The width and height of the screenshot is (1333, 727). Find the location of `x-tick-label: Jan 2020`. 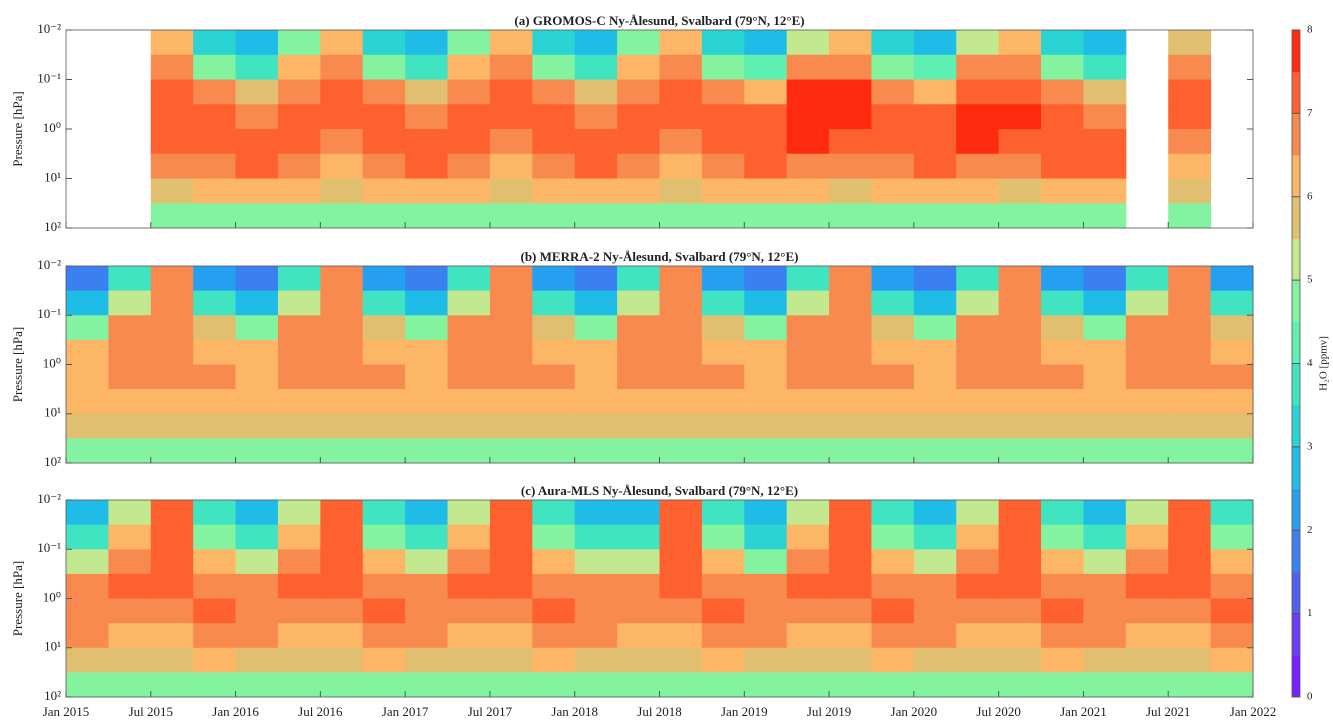

x-tick-label: Jan 2020 is located at coordinates (914, 711).